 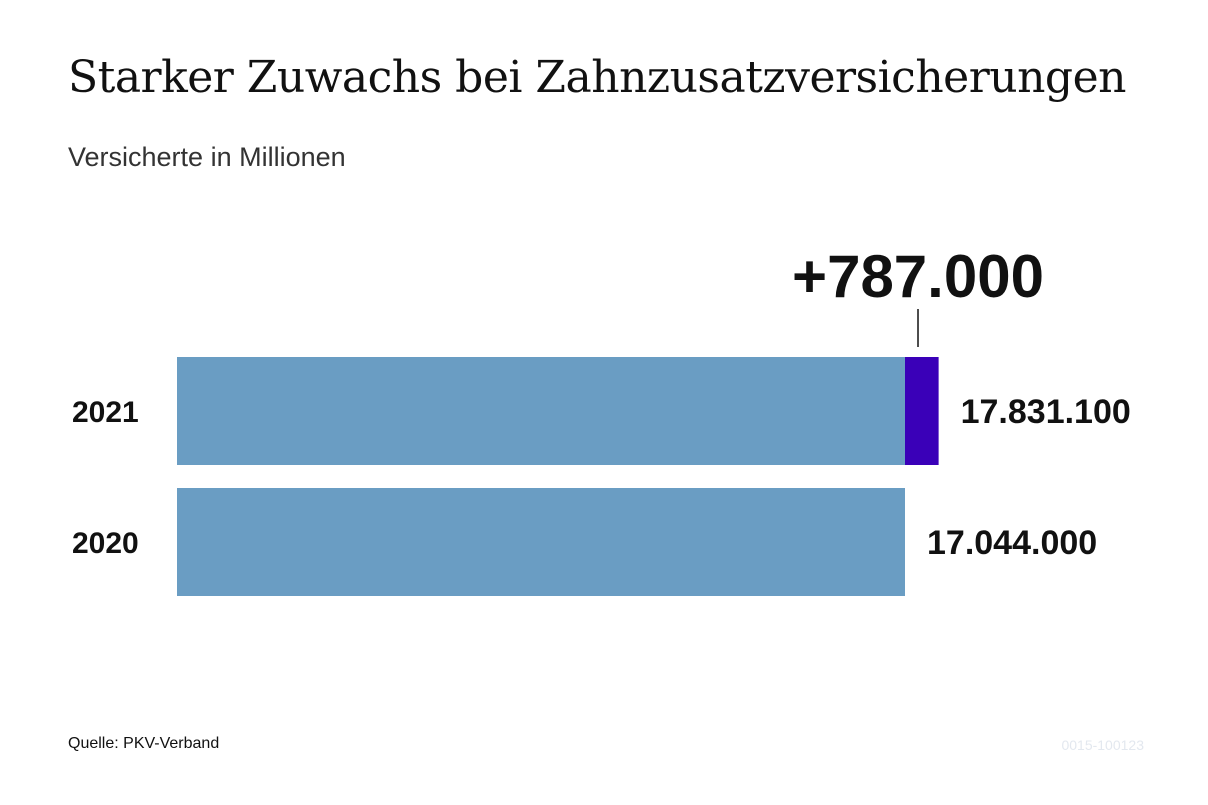 I want to click on source-note: Quelle: PKV-Verband, so click(x=144, y=743).